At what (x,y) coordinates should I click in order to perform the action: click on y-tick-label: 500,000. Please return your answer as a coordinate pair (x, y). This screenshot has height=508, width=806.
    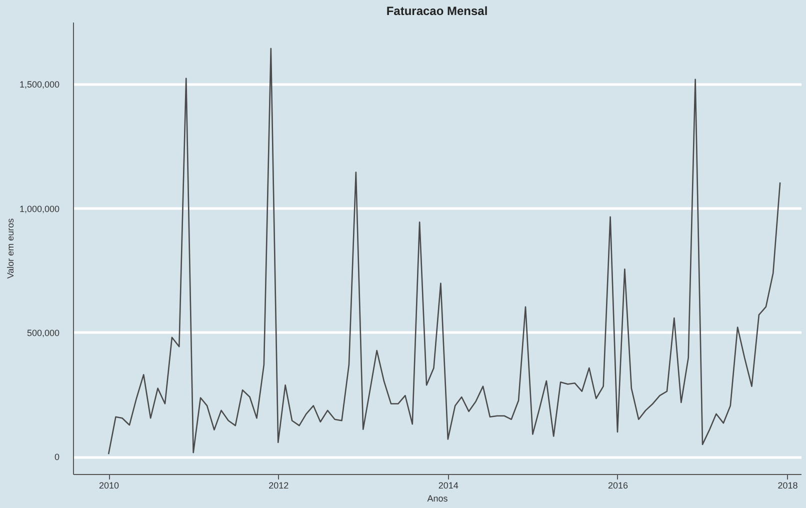
    Looking at the image, I should click on (43, 333).